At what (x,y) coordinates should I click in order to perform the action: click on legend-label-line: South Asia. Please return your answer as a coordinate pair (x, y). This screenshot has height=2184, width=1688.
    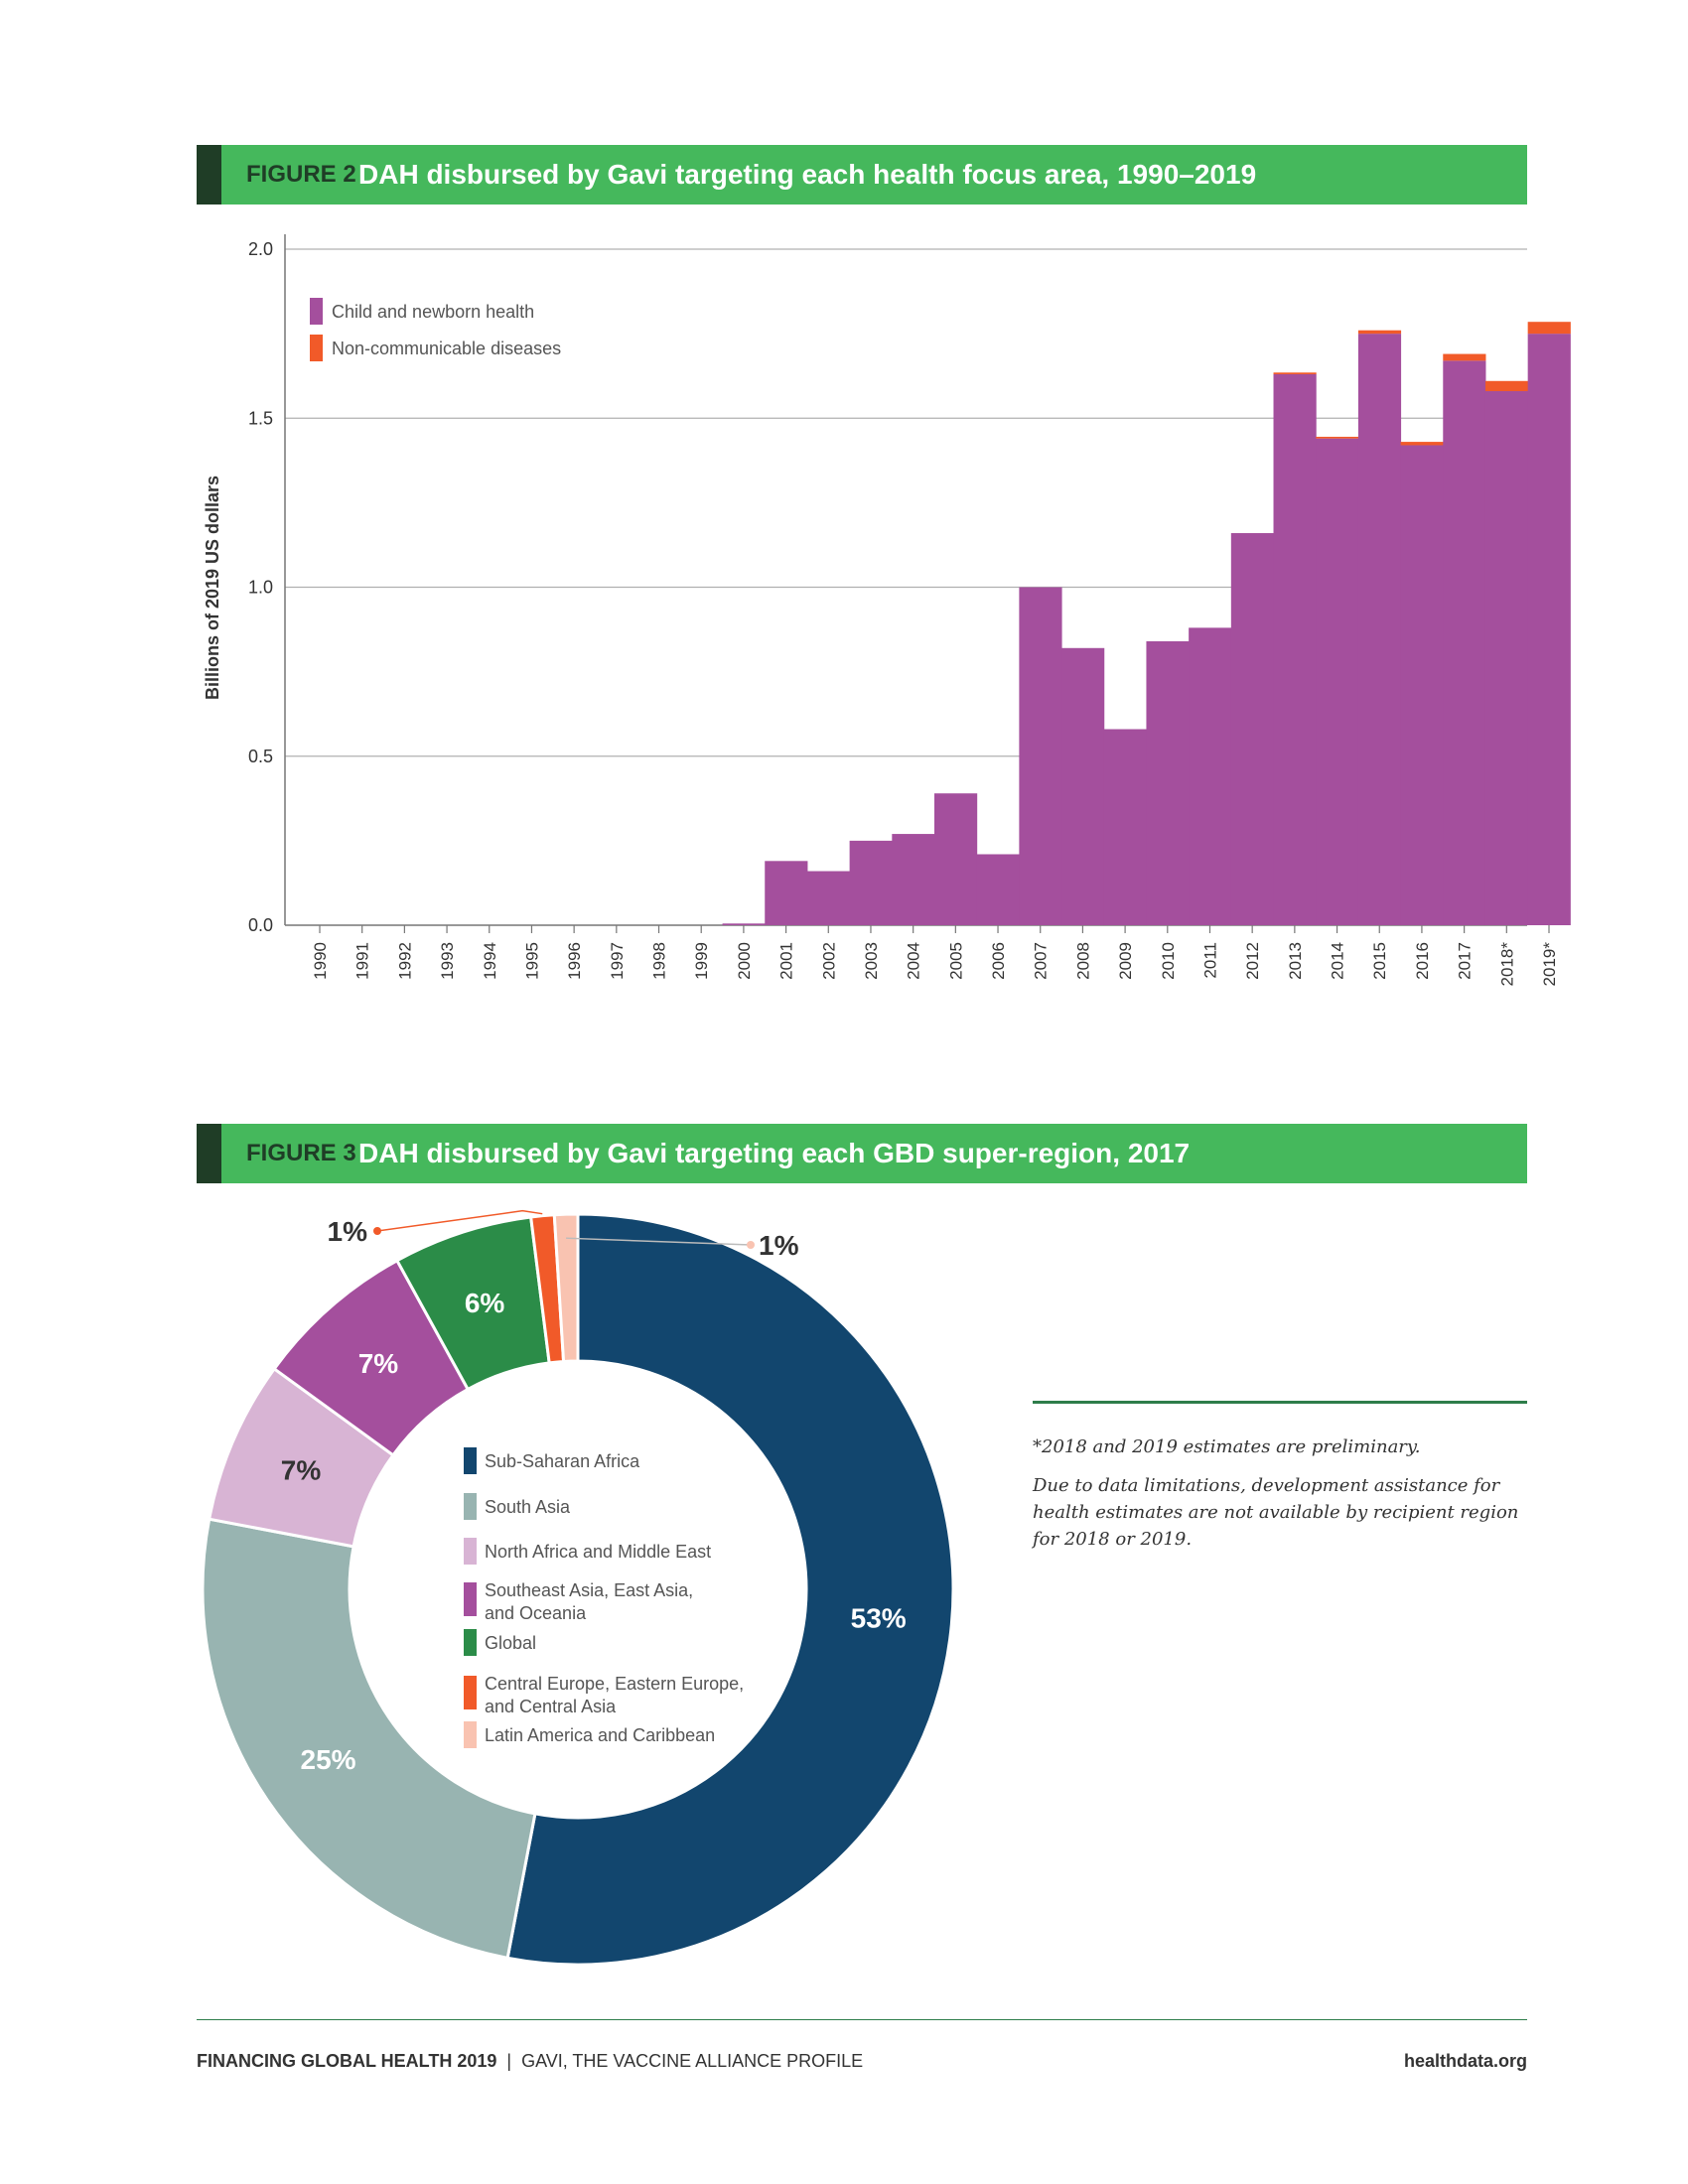
    Looking at the image, I should click on (528, 1507).